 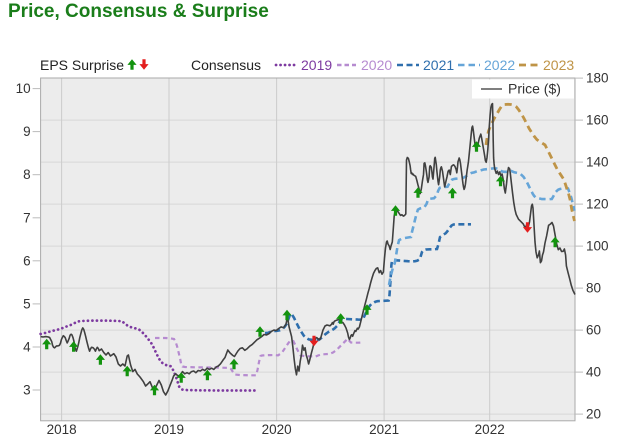 I want to click on svg-text: 7, so click(x=27, y=217).